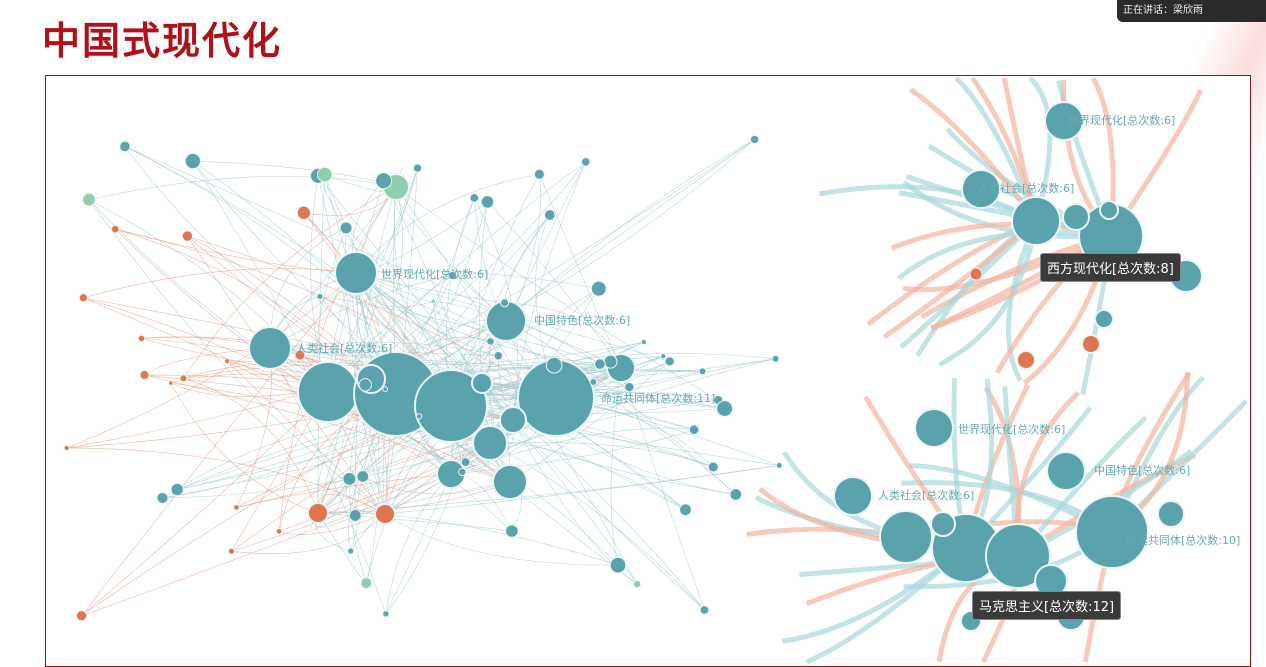 The width and height of the screenshot is (1266, 667). Describe the element at coordinates (1047, 605) in the screenshot. I see `node-tooltip: 马克思主义[总次数:12]` at that location.